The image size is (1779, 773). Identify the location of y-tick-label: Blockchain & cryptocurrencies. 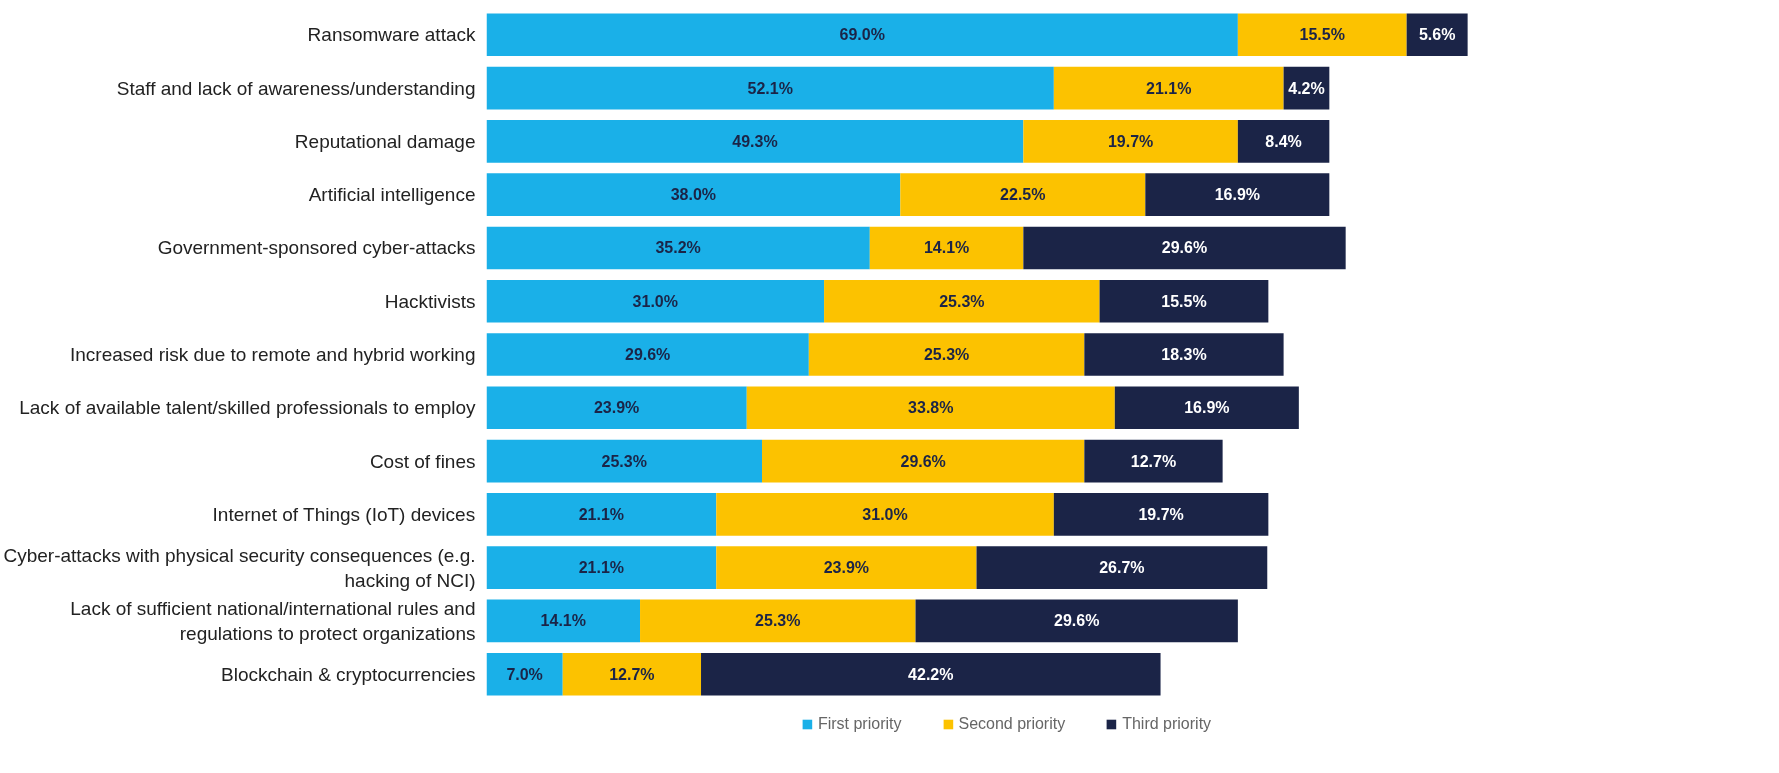
(348, 674).